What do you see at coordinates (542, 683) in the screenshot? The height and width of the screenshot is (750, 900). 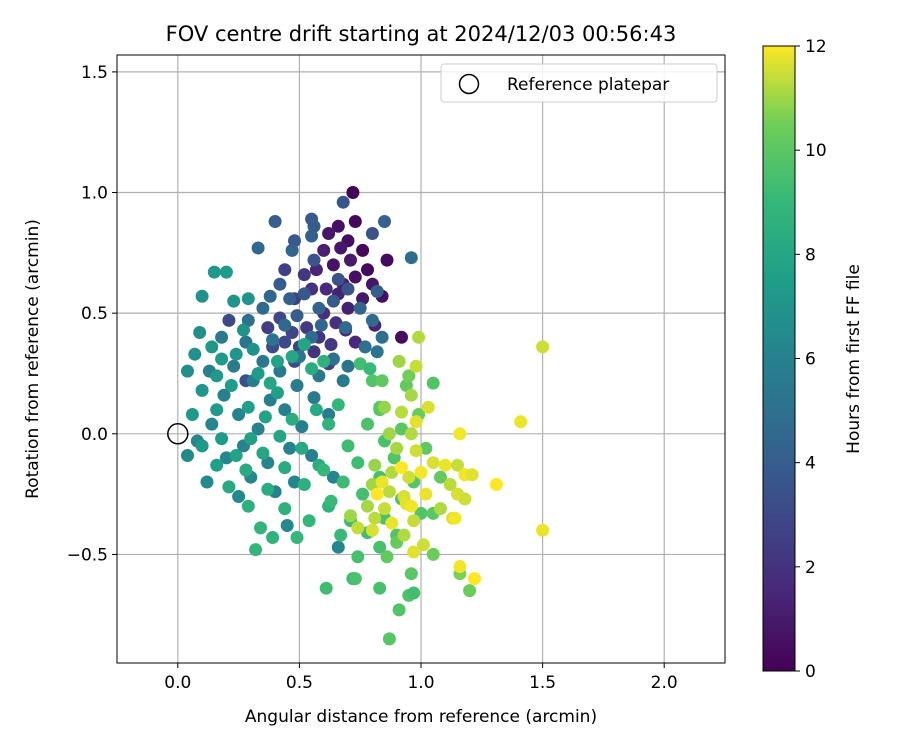 I see `x-tick-label: 1.5` at bounding box center [542, 683].